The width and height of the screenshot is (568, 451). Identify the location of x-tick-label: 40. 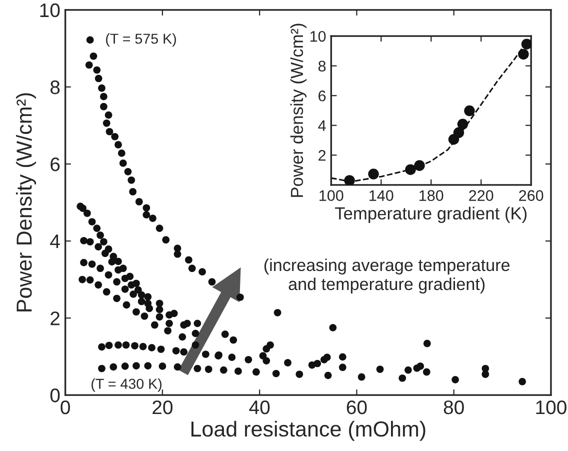
(259, 407).